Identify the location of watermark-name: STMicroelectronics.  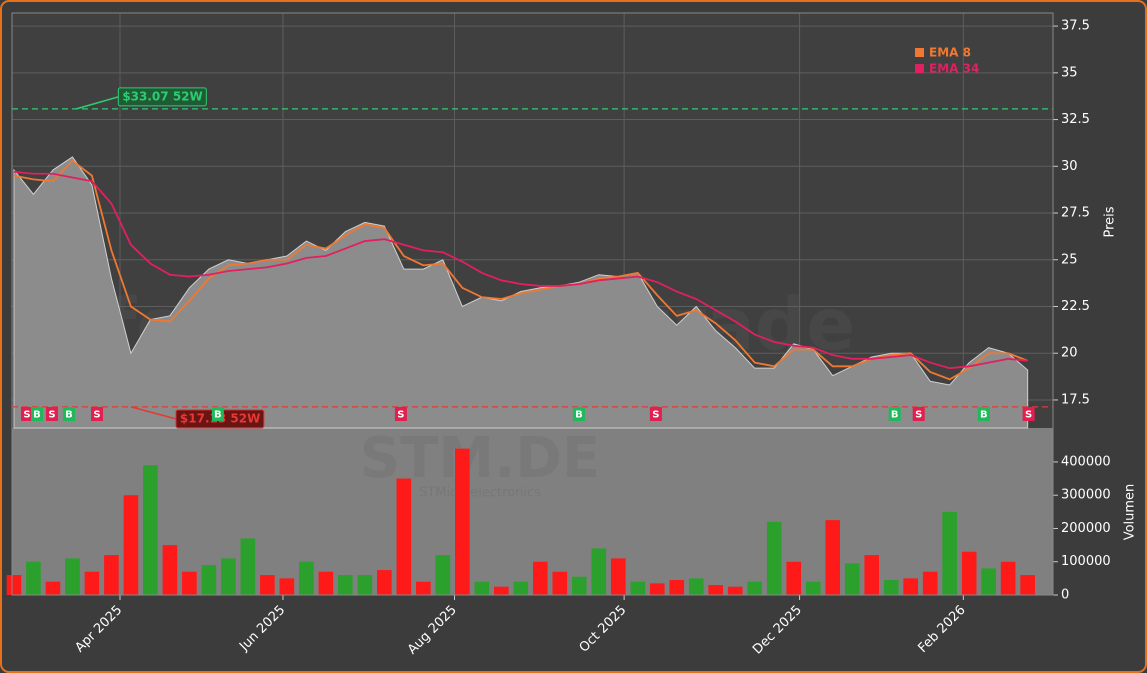
(480, 493).